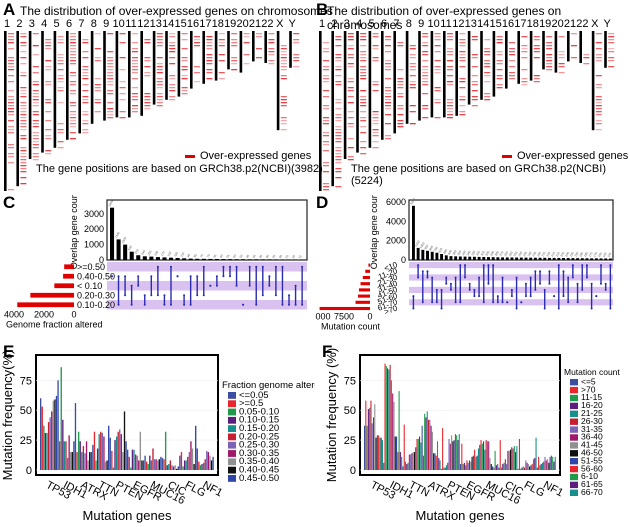 The image size is (630, 527). I want to click on intersection-bar-label: 195, so click(572, 254).